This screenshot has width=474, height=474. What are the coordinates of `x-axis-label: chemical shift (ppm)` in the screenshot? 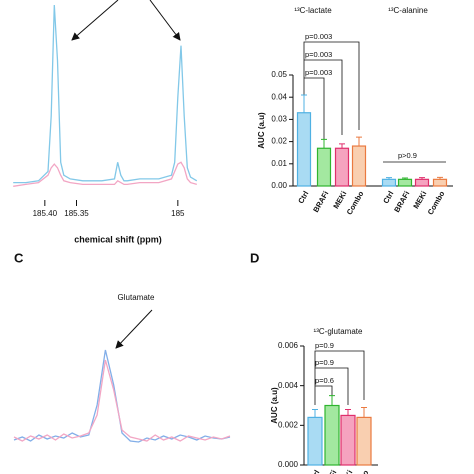 It's located at (118, 239).